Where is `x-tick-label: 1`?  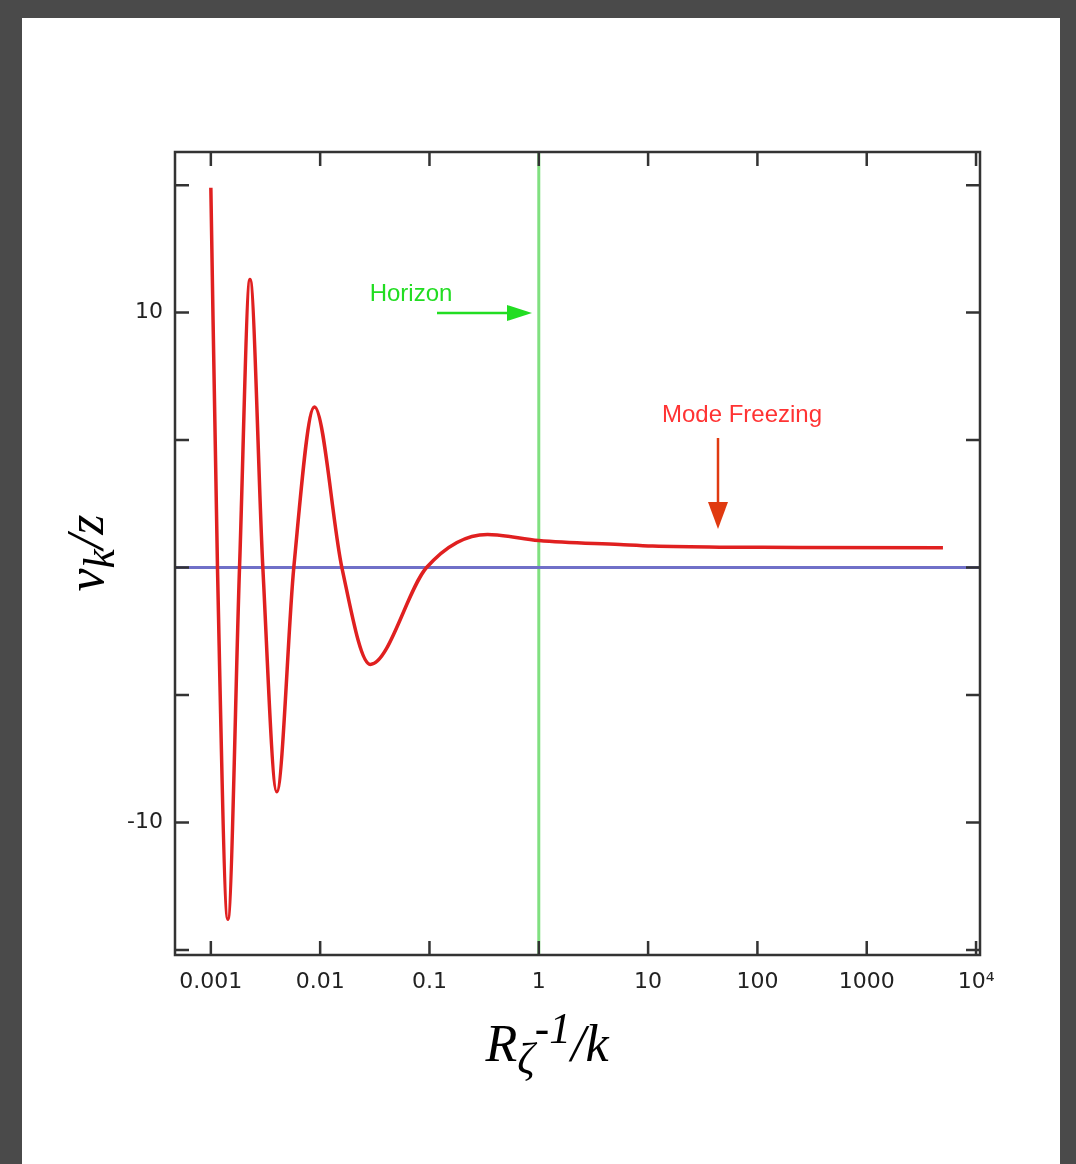 x-tick-label: 1 is located at coordinates (538, 980).